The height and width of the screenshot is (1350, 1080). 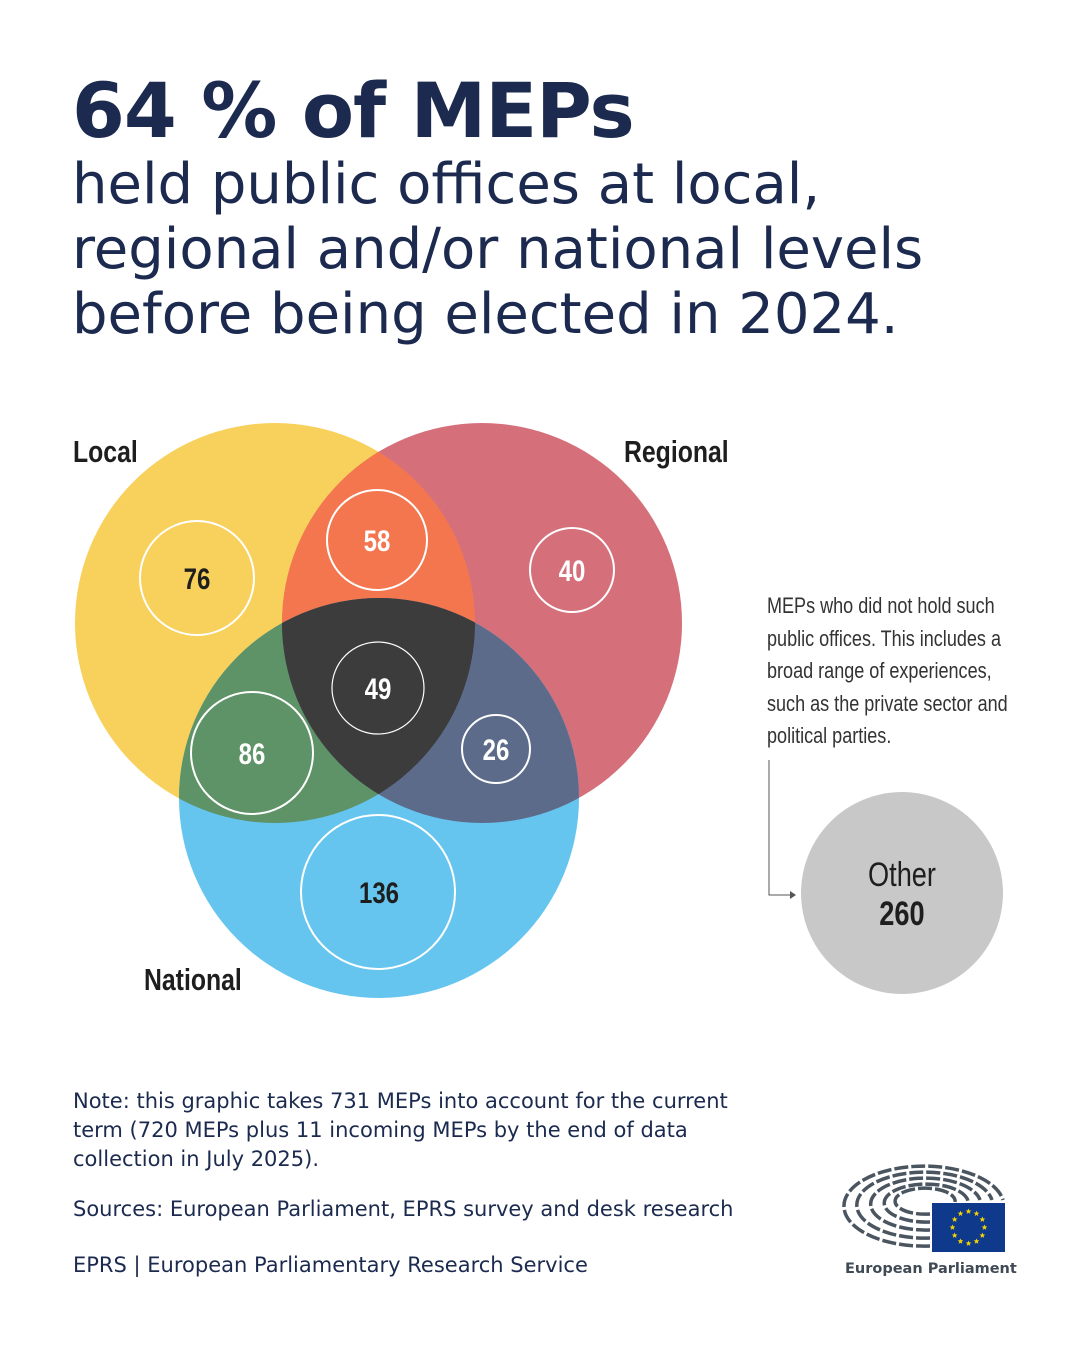 I want to click on european-parliament-logo, so click(x=923, y=1206).